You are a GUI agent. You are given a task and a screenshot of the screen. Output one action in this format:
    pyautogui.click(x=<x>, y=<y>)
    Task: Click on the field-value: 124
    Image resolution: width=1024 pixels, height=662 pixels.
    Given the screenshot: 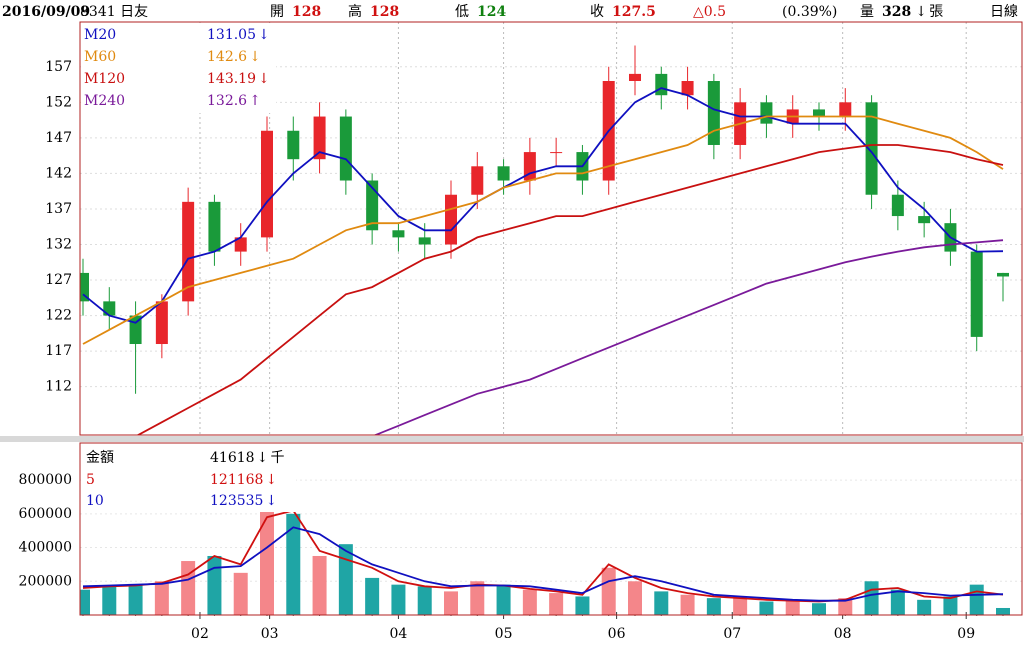 What is the action you would take?
    pyautogui.click(x=491, y=12)
    